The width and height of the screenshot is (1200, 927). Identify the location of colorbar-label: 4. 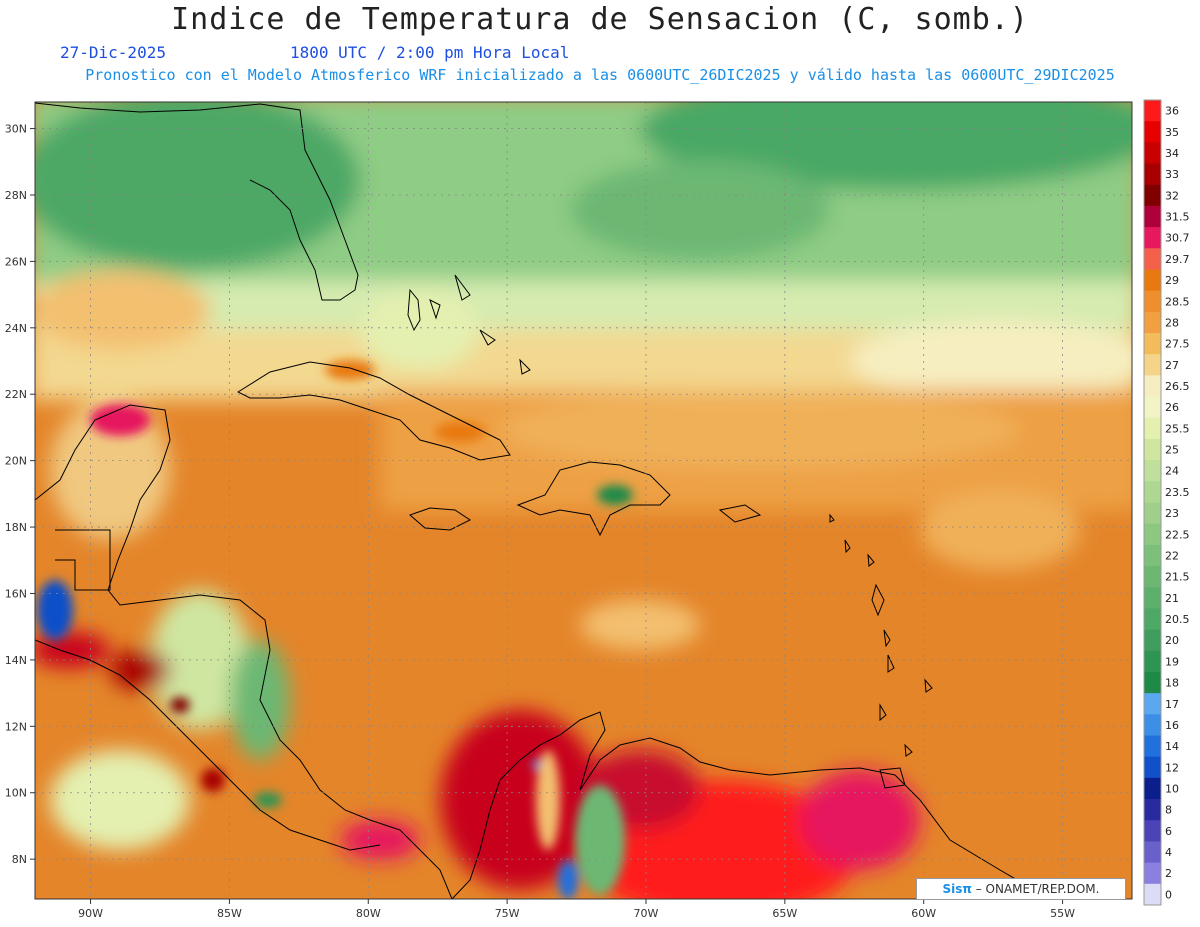
(1168, 852).